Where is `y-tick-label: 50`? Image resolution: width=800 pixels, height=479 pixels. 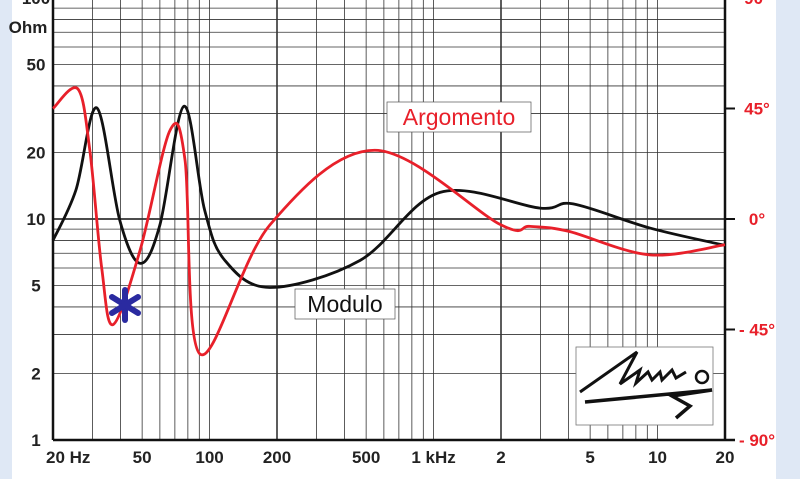
y-tick-label: 50 is located at coordinates (36, 65).